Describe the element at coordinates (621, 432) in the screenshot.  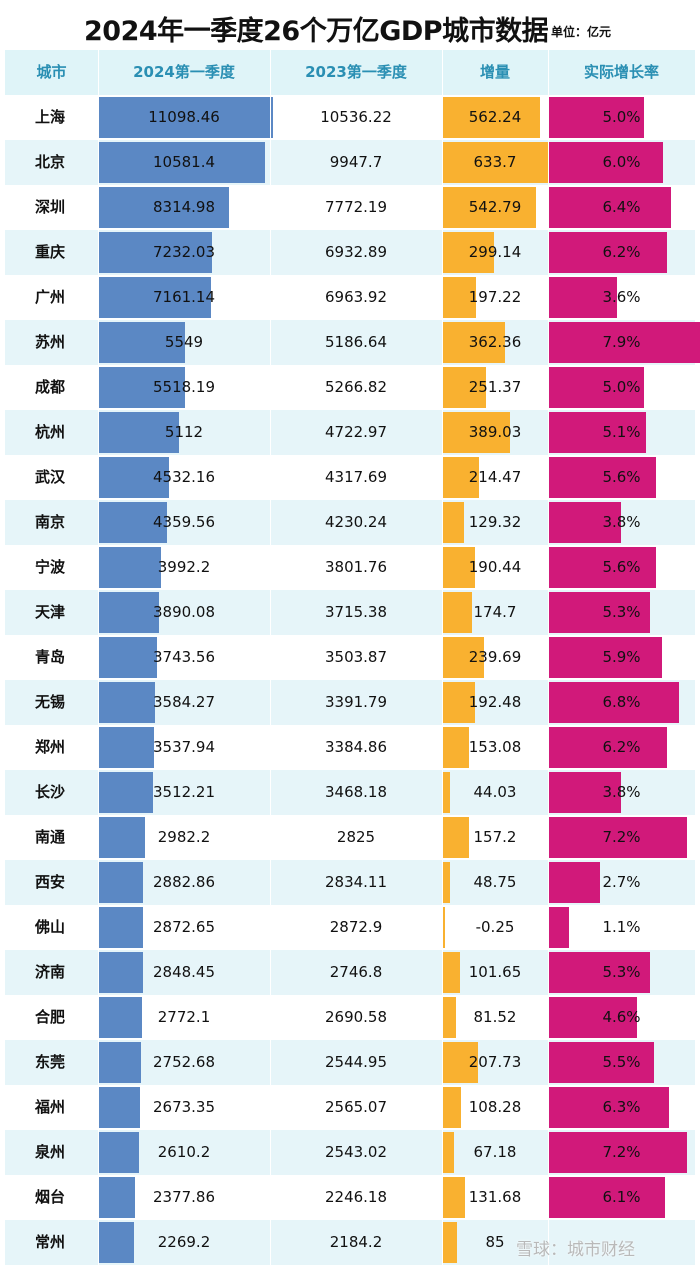
I see `cell-growth: 5.1%` at that location.